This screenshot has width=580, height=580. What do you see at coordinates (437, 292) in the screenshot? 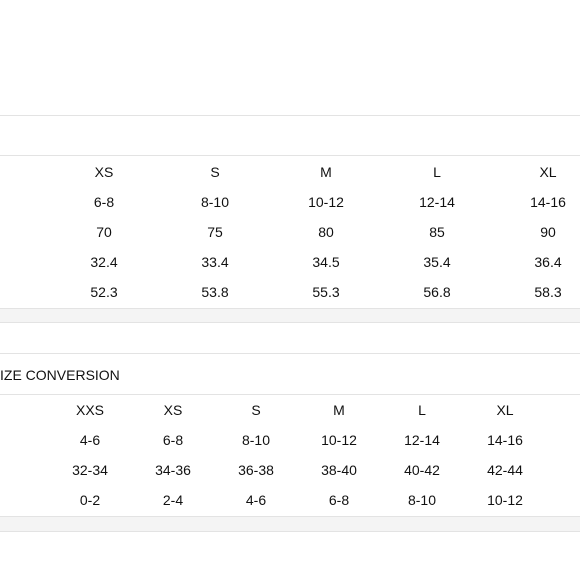
I see `table-cell: 56.8` at bounding box center [437, 292].